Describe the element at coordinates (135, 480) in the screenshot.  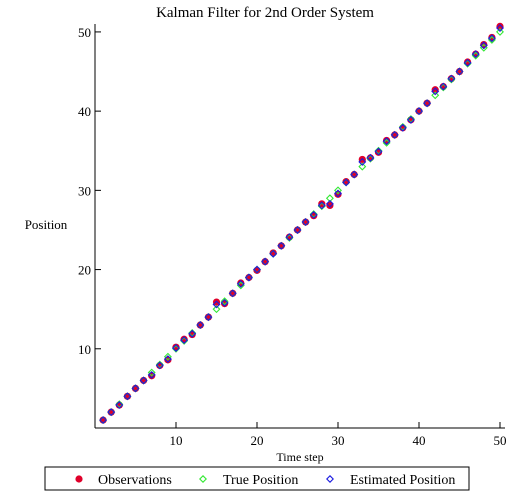
I see `legend-label: Observations` at that location.